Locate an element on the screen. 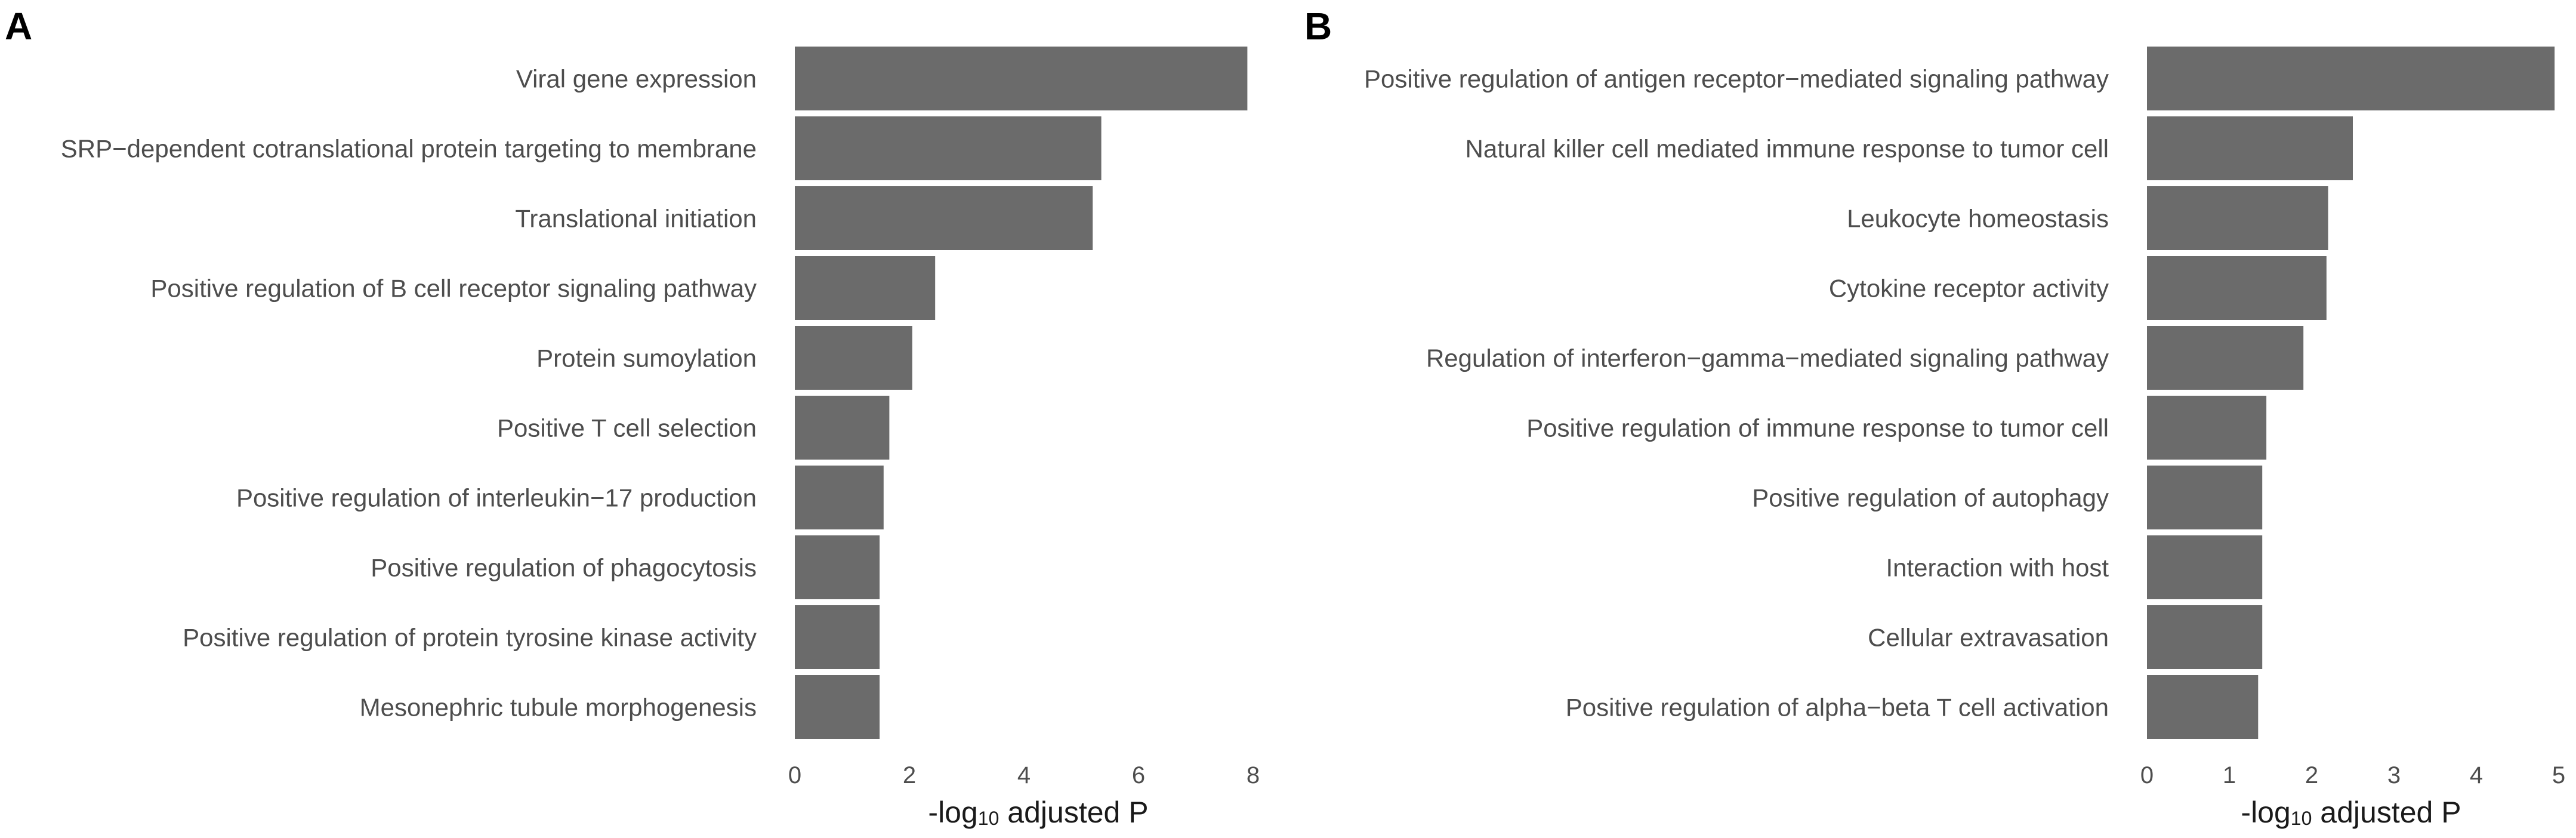  panel-b-category-label-3: Leukocyte homeostasis is located at coordinates (1978, 219).